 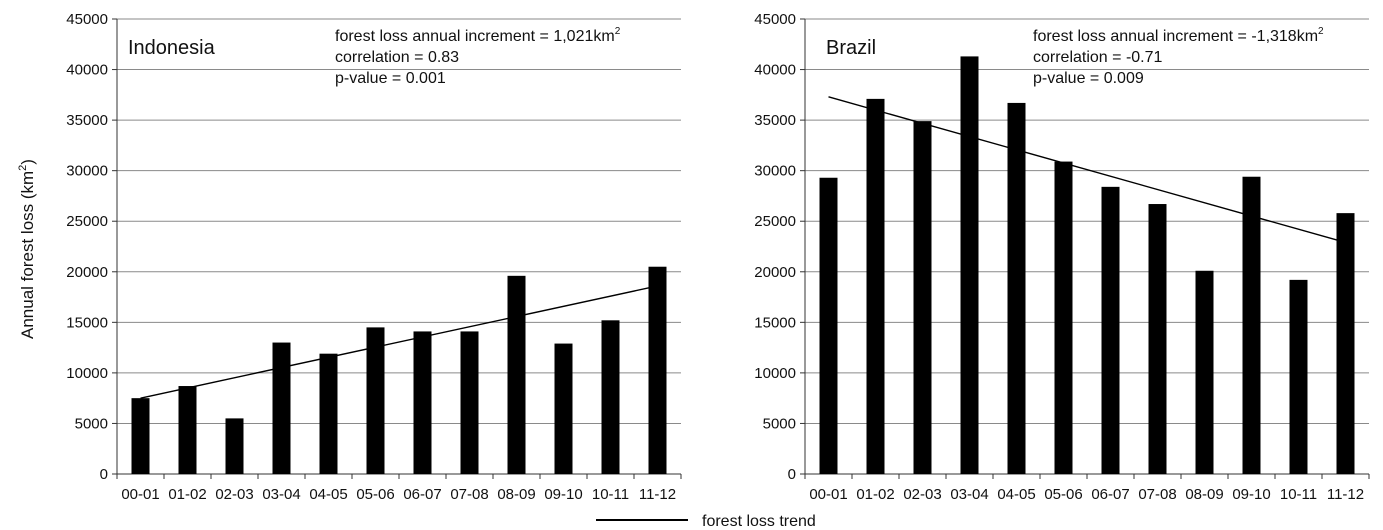 I want to click on annotation-line: forest loss annual increment = -1,318km2, so click(x=1178, y=35).